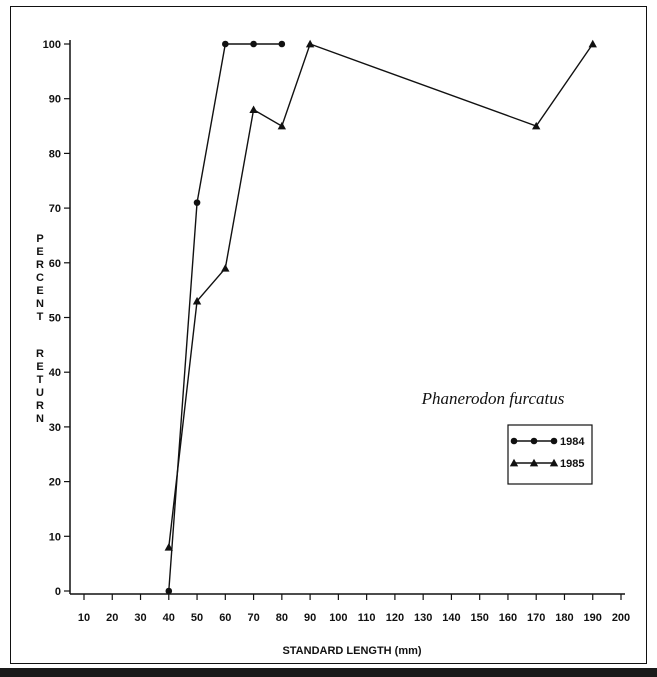  I want to click on x-tick-label: 20, so click(112, 618).